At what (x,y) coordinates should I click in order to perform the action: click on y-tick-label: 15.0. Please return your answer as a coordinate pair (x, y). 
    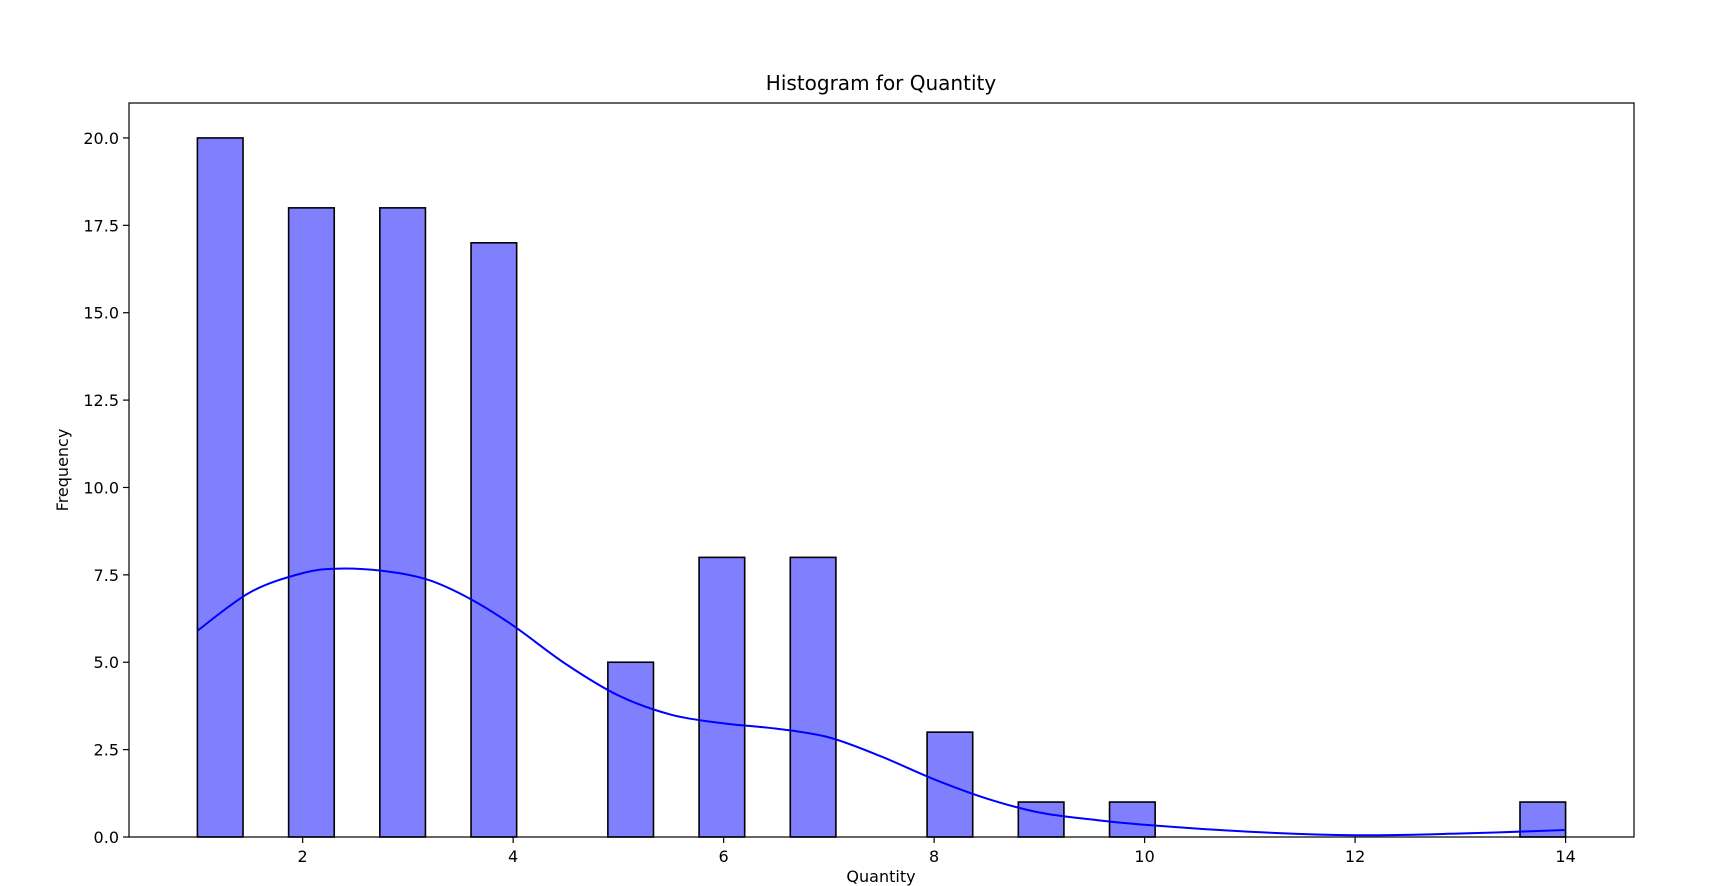
    Looking at the image, I should click on (101, 313).